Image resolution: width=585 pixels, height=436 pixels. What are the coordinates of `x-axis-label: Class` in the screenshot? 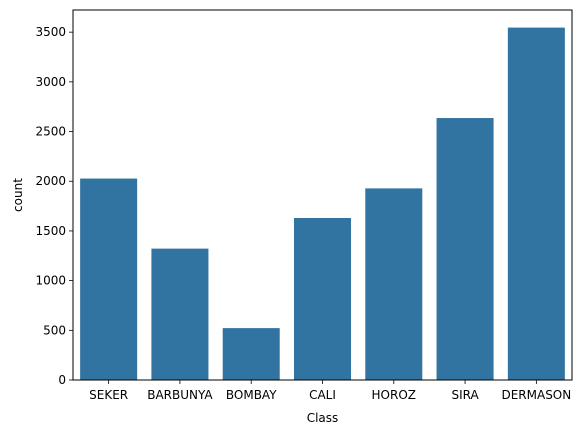 It's located at (323, 418).